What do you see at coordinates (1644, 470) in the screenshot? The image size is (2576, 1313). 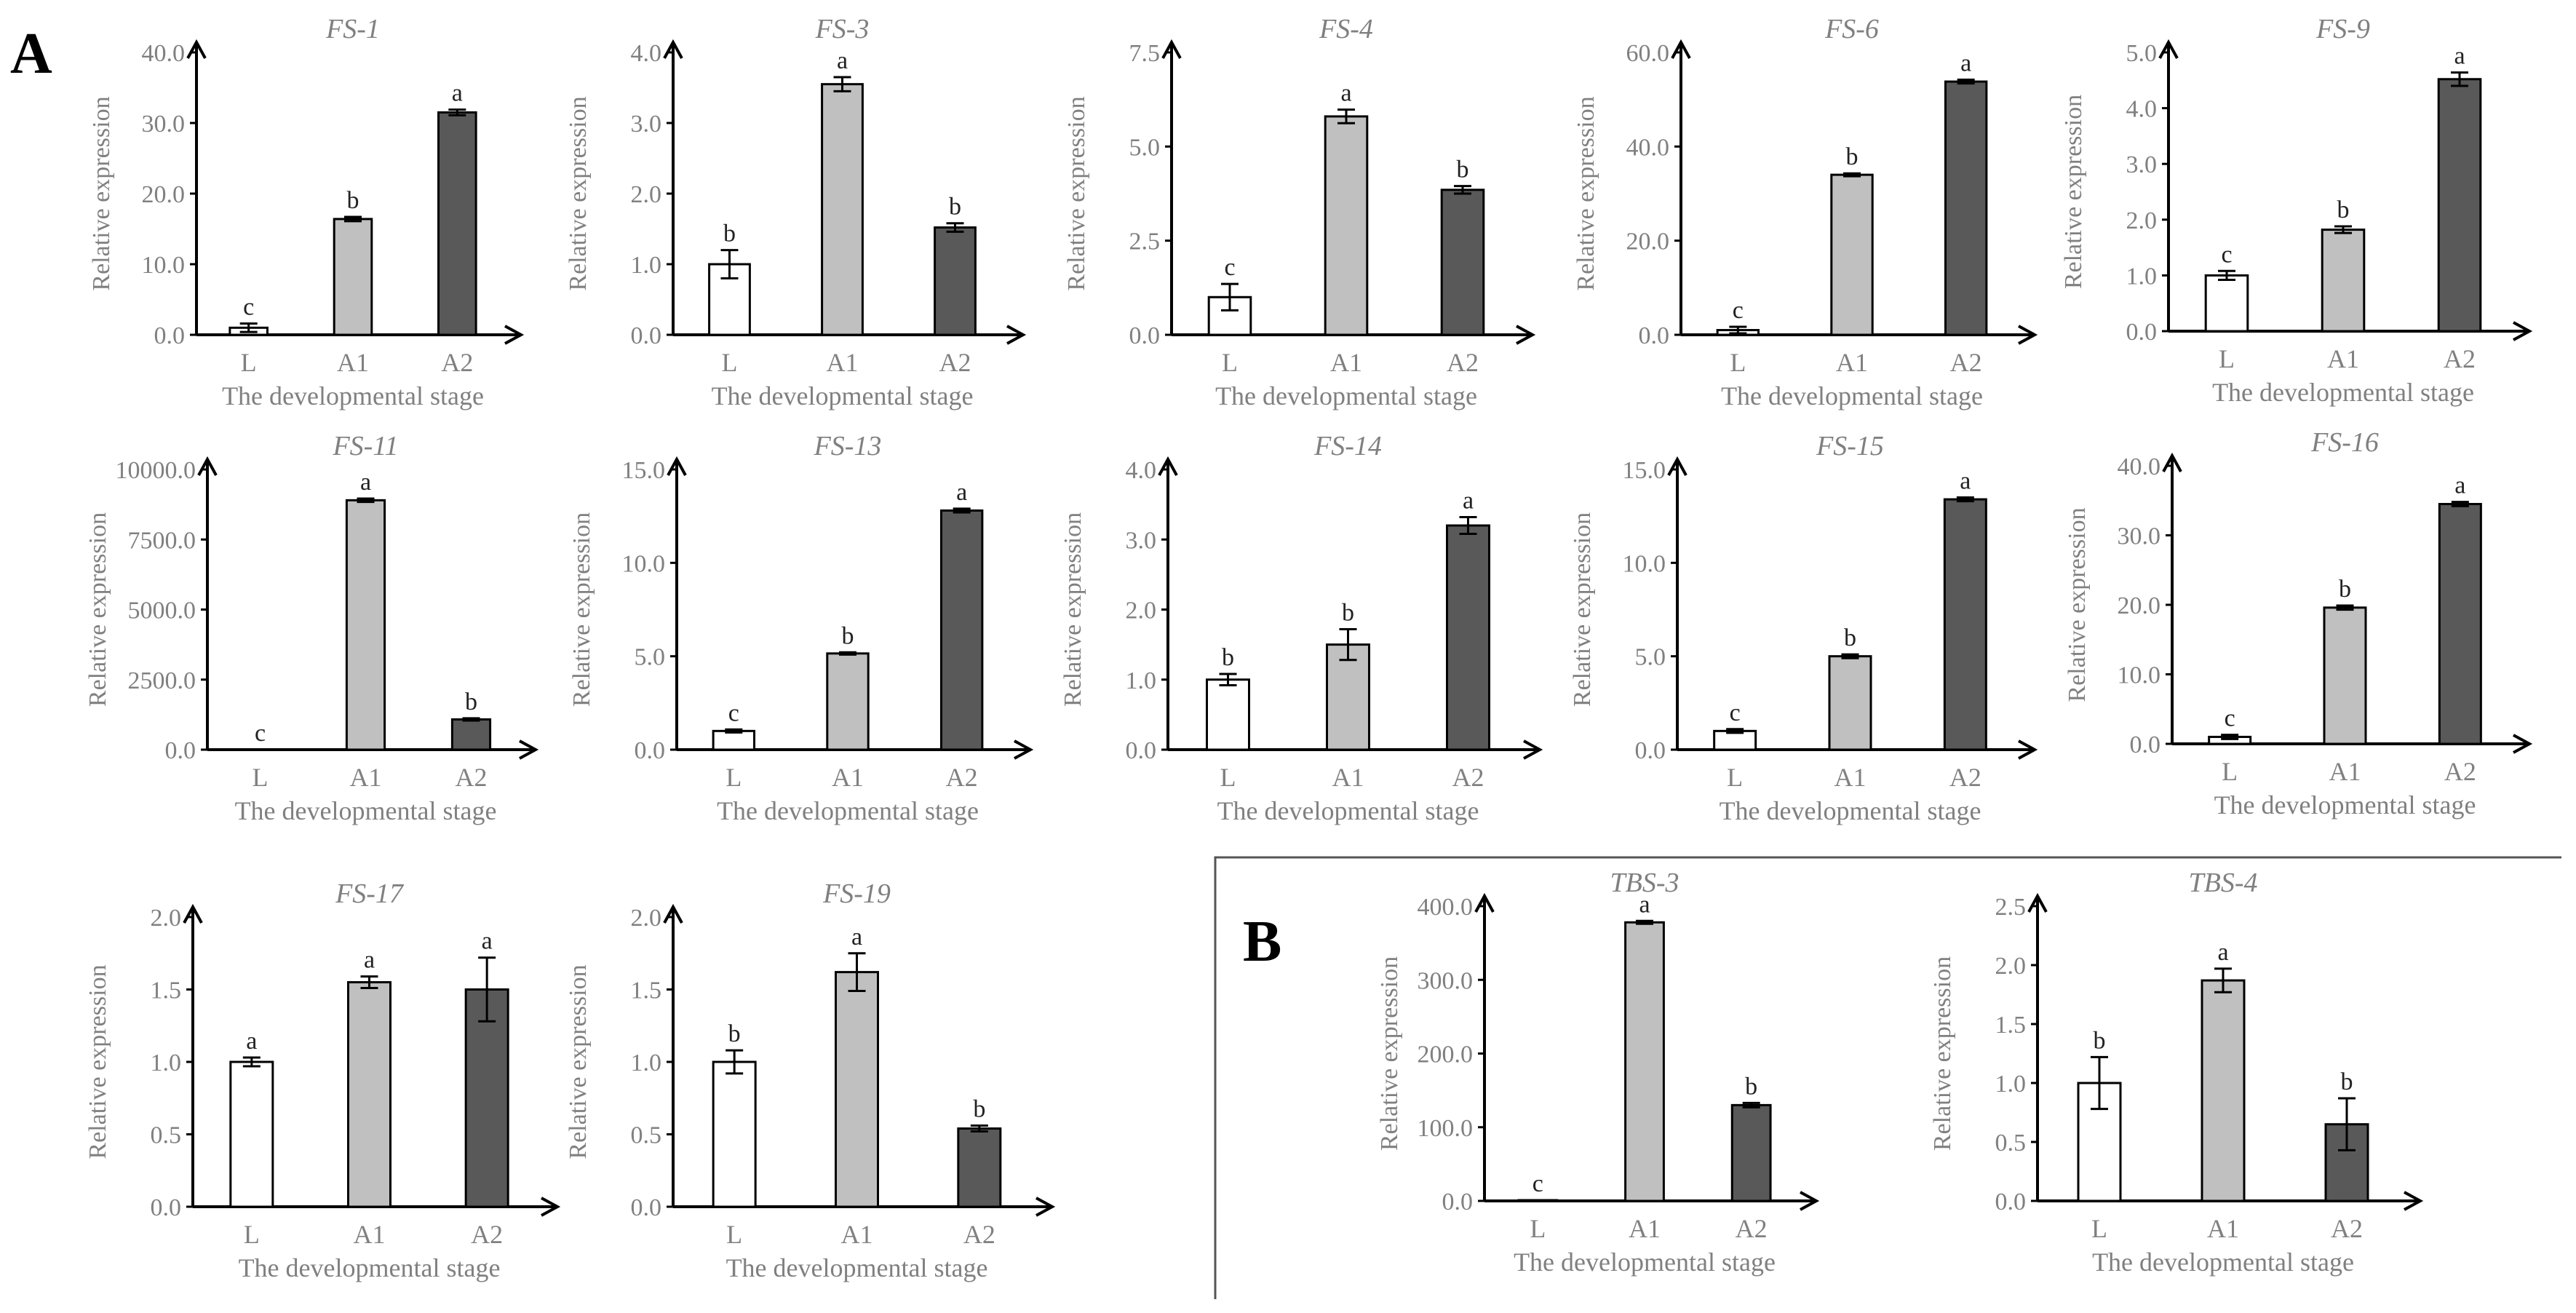 I see `y-tick-label: 15.0` at bounding box center [1644, 470].